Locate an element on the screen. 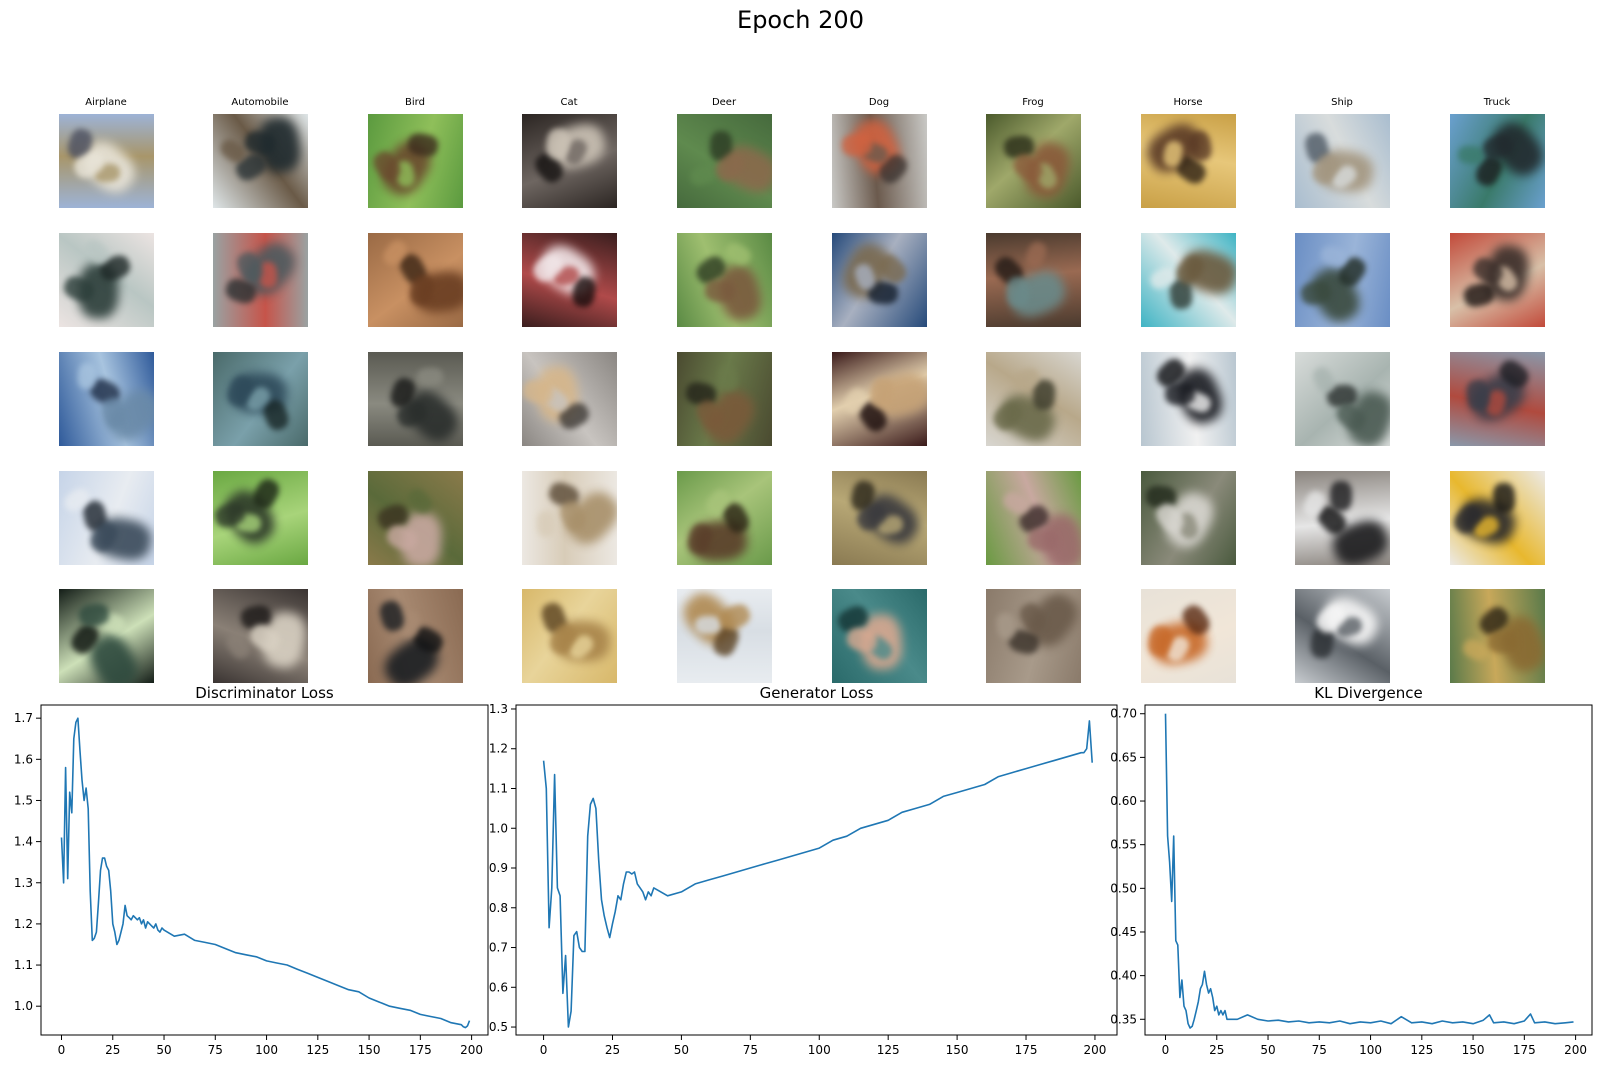 The height and width of the screenshot is (1068, 1601). class-label: Cat is located at coordinates (569, 102).